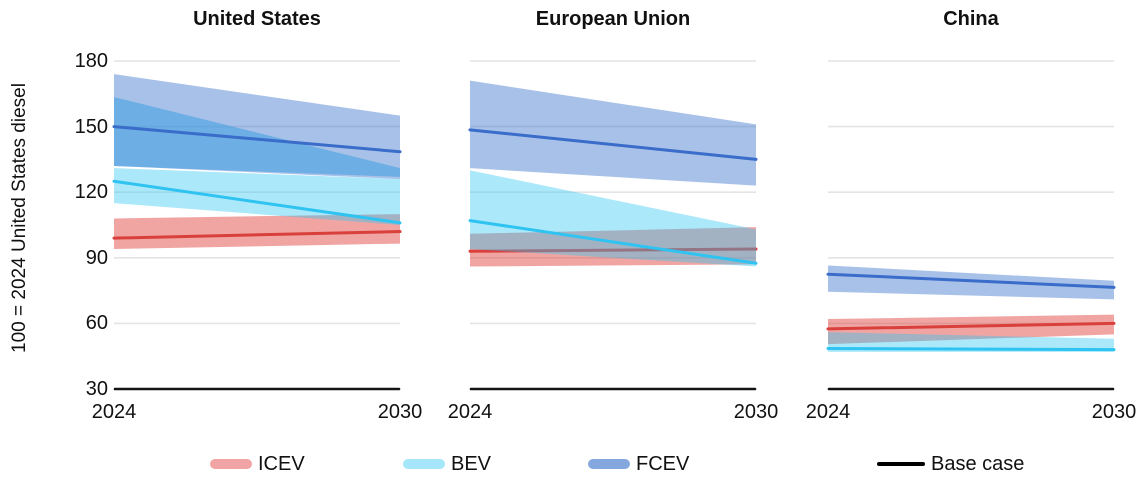 The image size is (1148, 484). What do you see at coordinates (471, 464) in the screenshot?
I see `legend-label-bev: BEV` at bounding box center [471, 464].